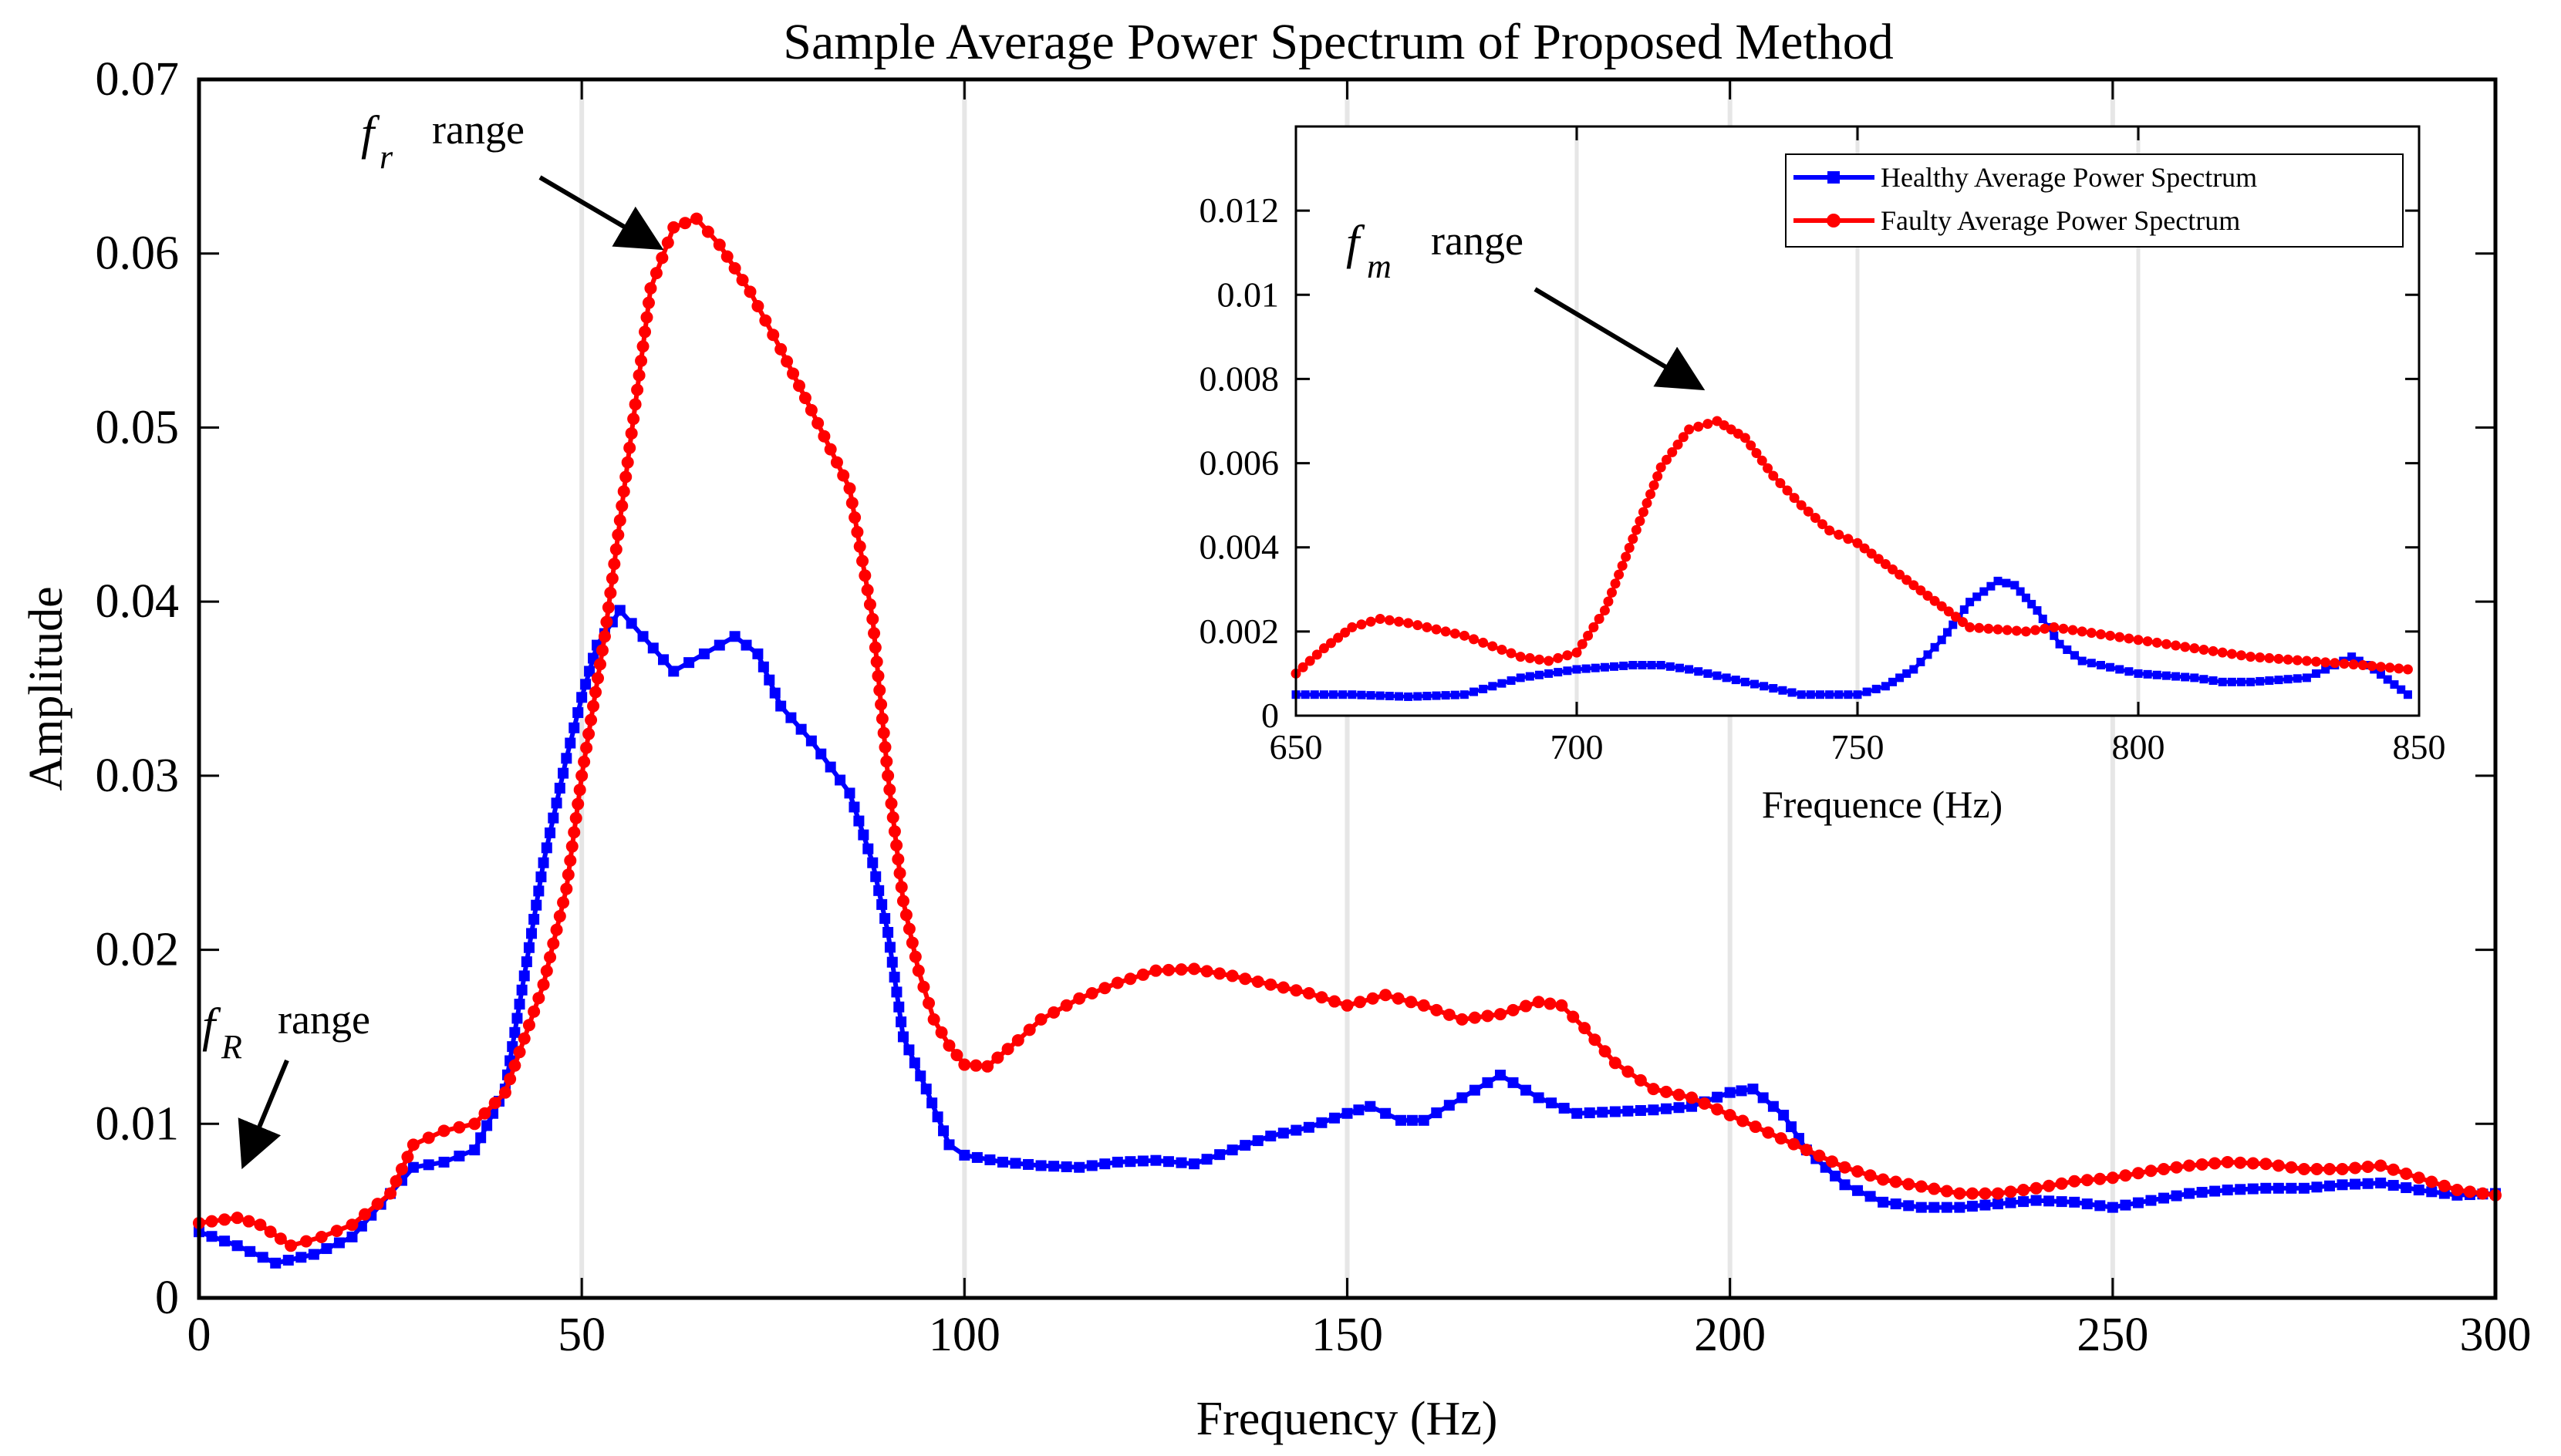 This screenshot has width=2561, height=1456. What do you see at coordinates (582, 1335) in the screenshot?
I see `main-x-tick-label: 50` at bounding box center [582, 1335].